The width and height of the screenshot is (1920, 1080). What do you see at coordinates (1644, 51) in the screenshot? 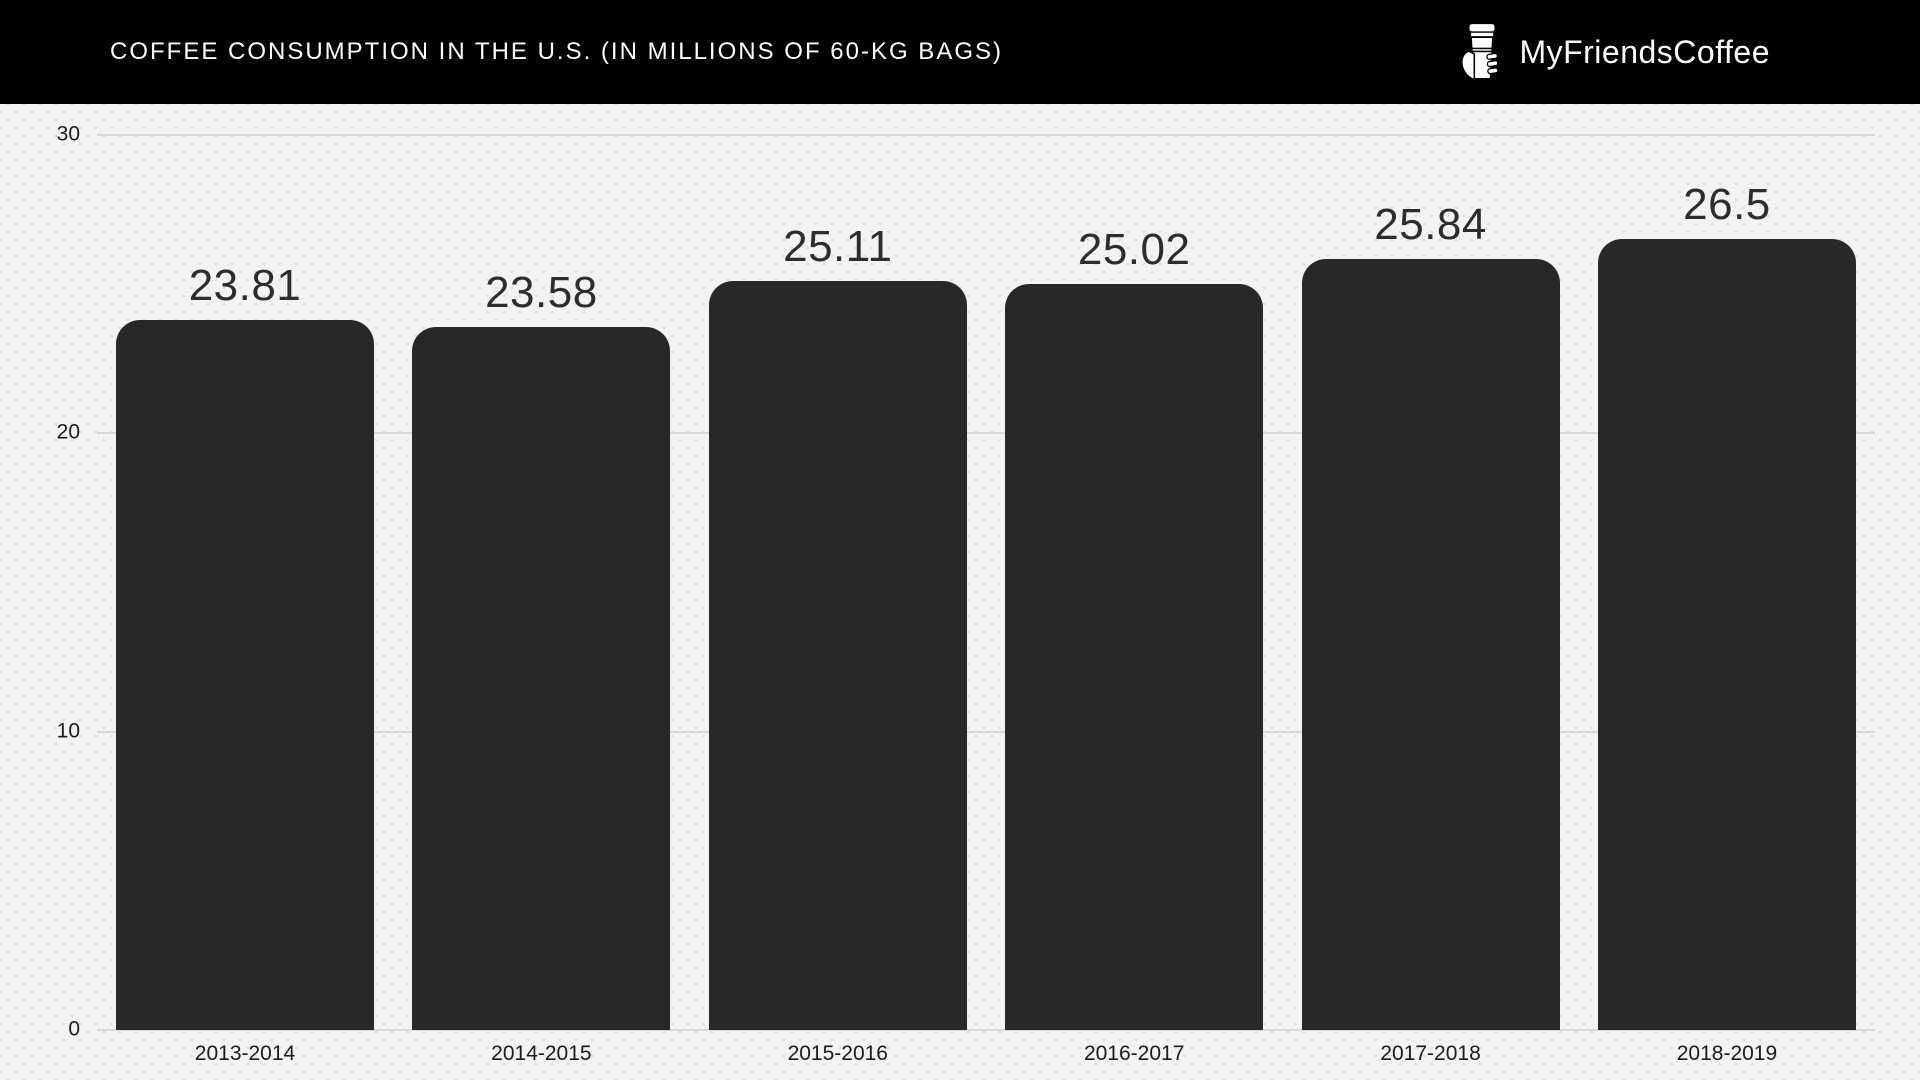
I see `brand-name: MyFriendsCoffee` at bounding box center [1644, 51].